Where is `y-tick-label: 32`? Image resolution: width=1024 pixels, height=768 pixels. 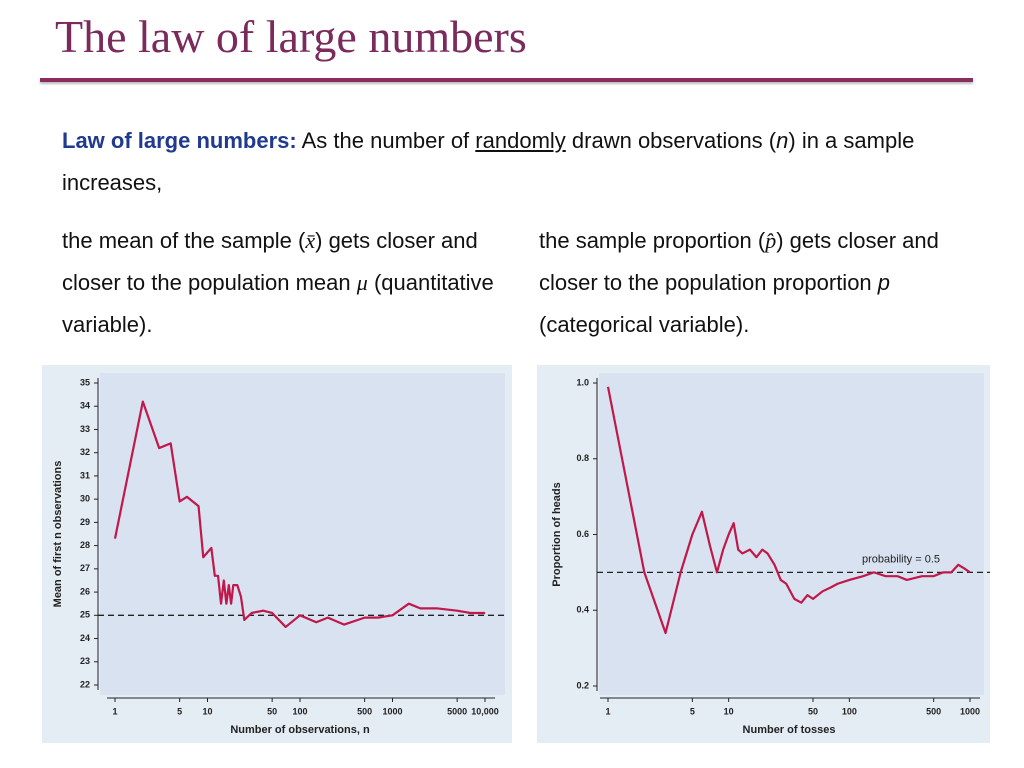
y-tick-label: 32 is located at coordinates (85, 452).